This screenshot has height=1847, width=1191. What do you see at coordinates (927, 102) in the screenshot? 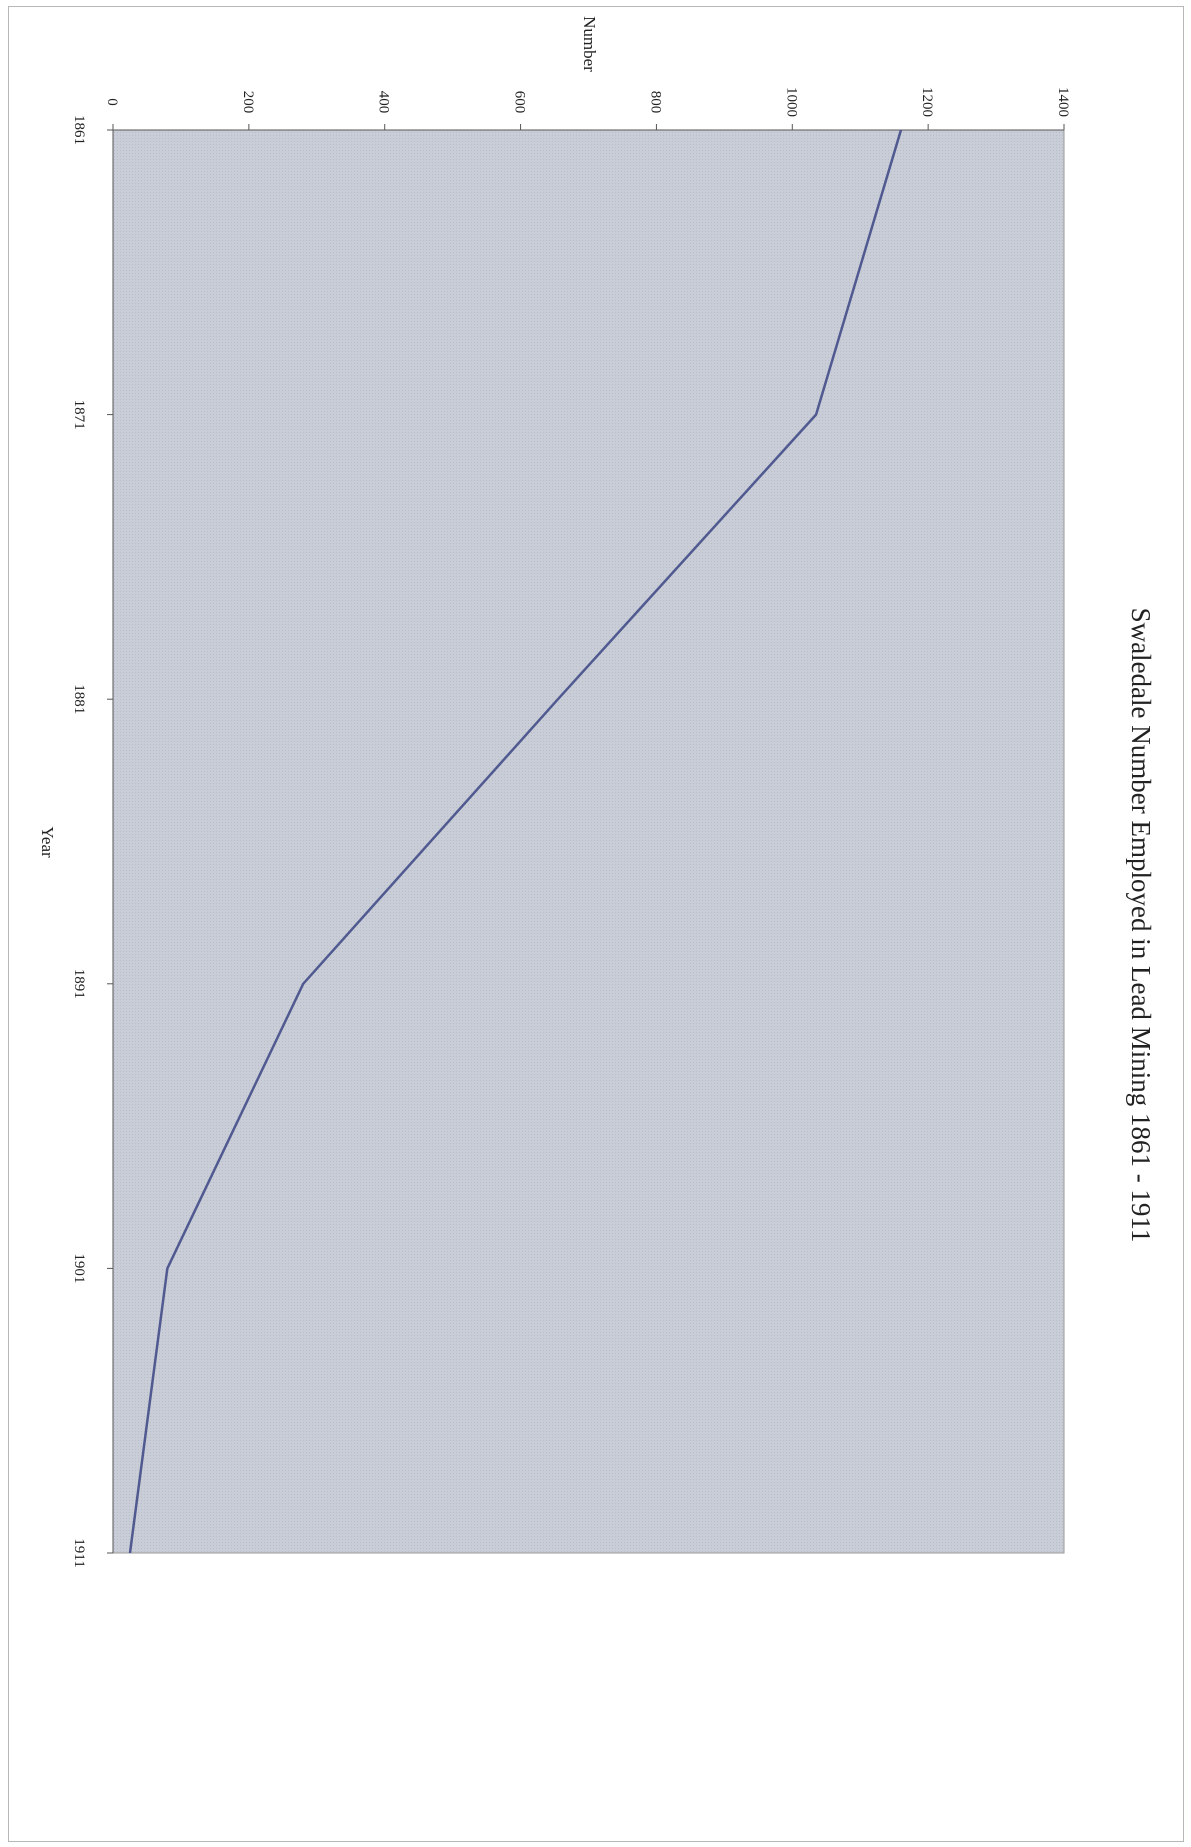
I see `y-tick-label: 1200` at bounding box center [927, 102].